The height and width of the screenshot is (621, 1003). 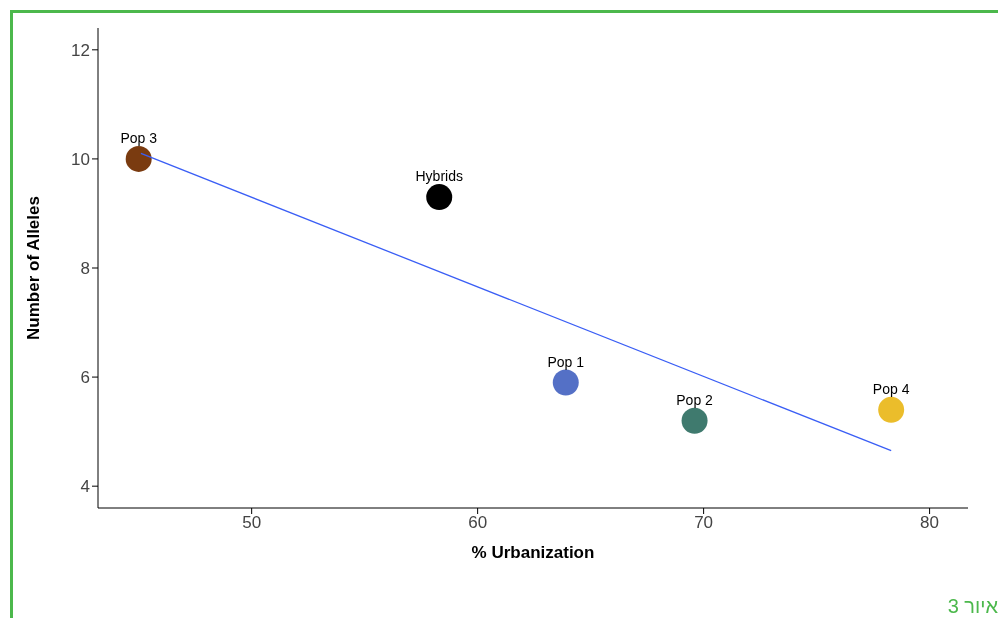 I want to click on annotation: Hybrids, so click(x=439, y=176).